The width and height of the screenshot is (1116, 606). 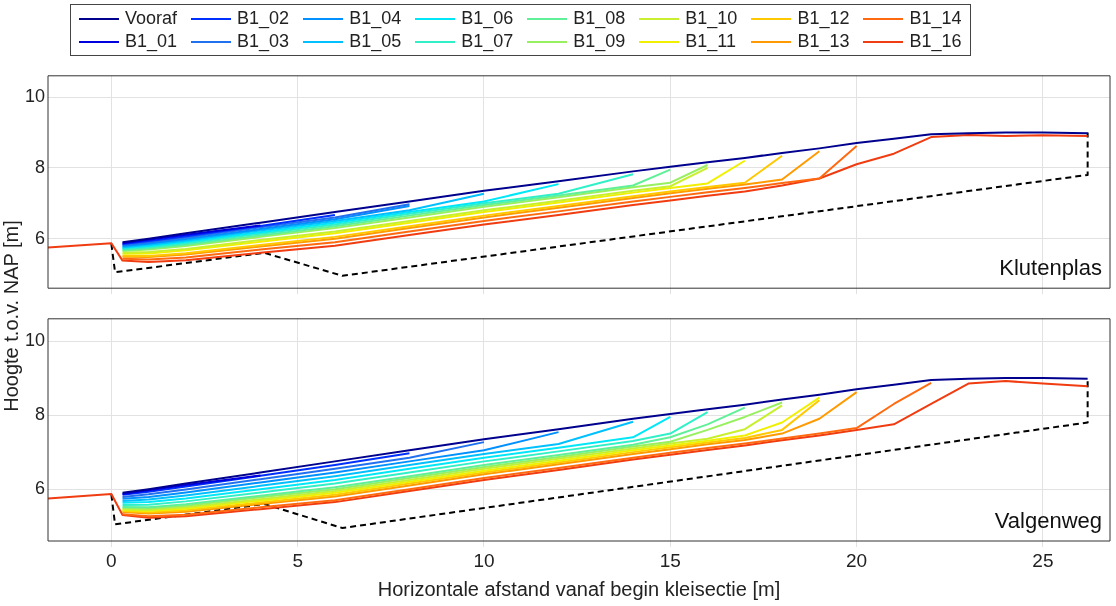 I want to click on legend-label: B1_01, so click(x=151, y=41).